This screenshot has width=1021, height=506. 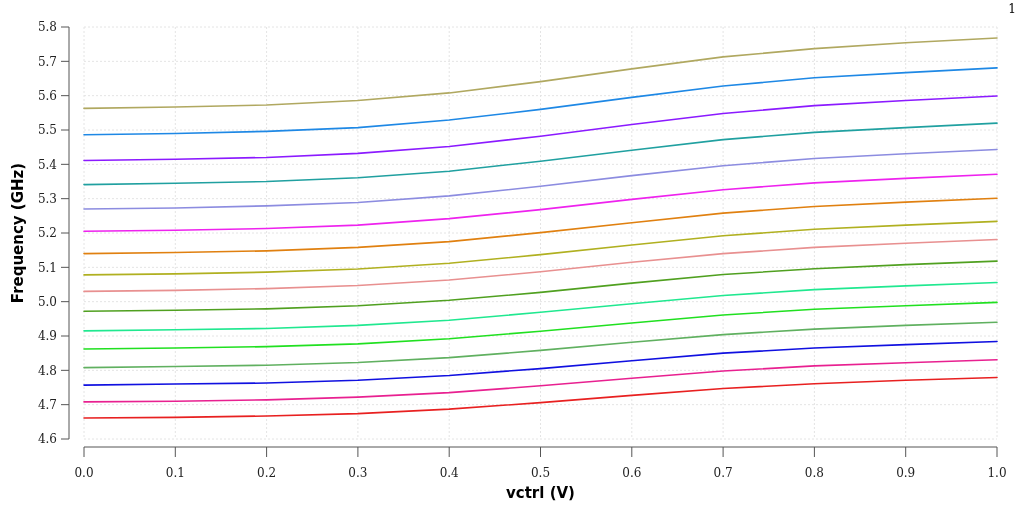 What do you see at coordinates (632, 473) in the screenshot?
I see `x-tick-label: 0.6` at bounding box center [632, 473].